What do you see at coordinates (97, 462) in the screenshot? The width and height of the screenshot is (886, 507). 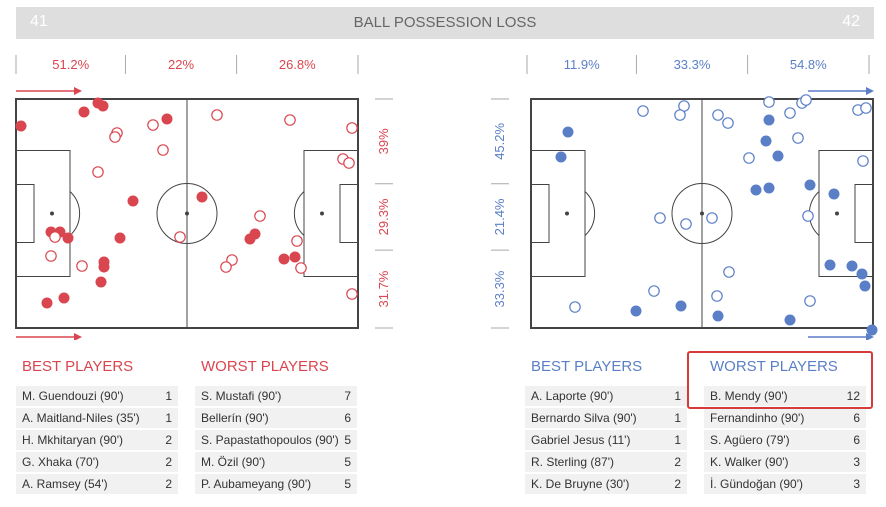 I see `table-row: G. Xhaka (70') 2` at bounding box center [97, 462].